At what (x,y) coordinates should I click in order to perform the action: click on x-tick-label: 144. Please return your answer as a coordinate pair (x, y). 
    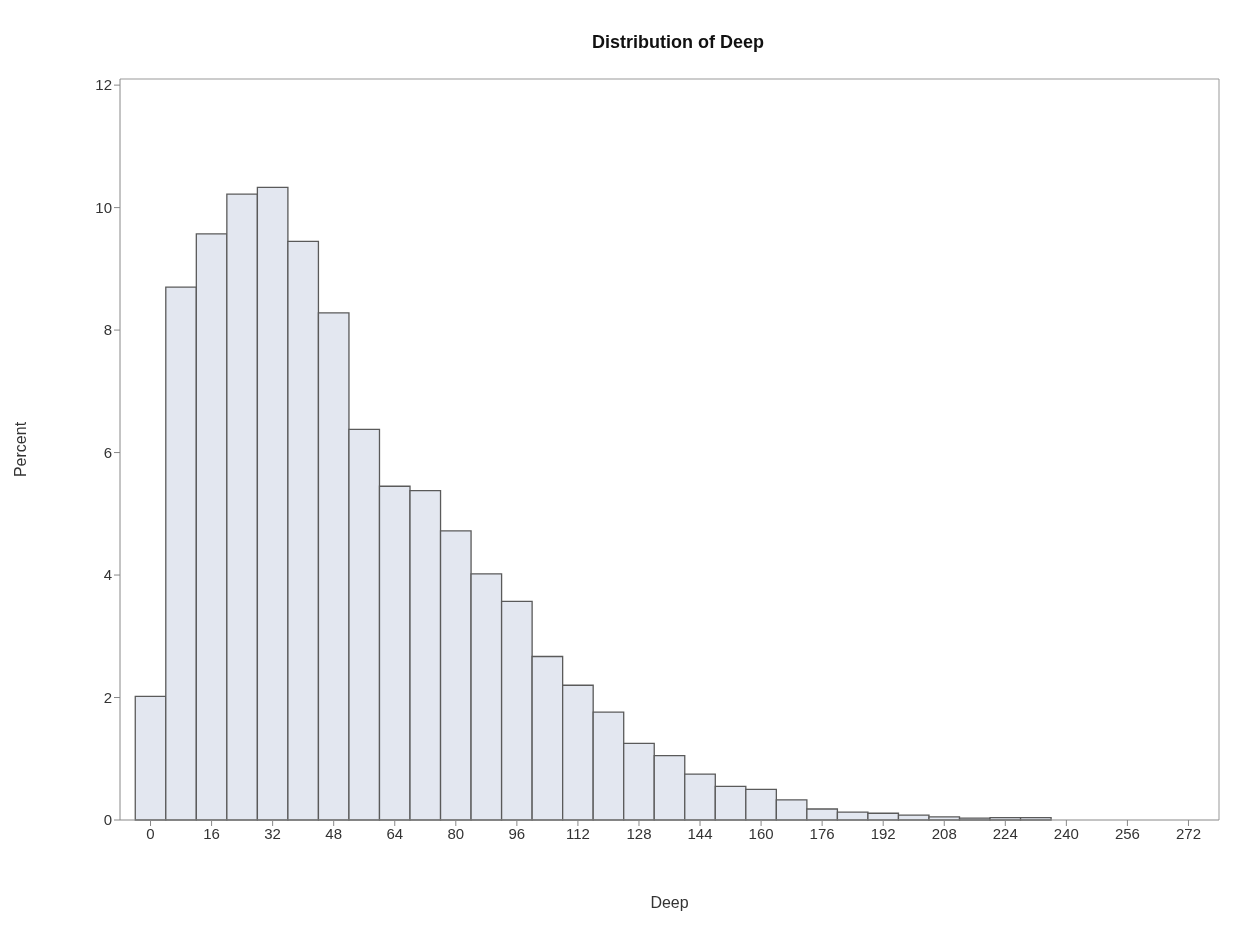
    Looking at the image, I should click on (700, 833).